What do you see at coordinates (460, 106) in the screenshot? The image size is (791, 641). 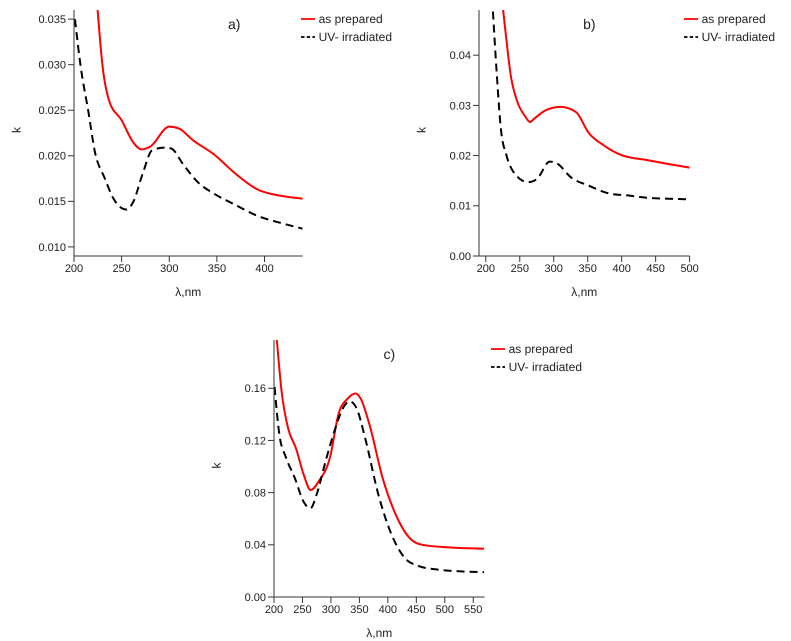 I see `y-tick-label: 0.03` at bounding box center [460, 106].